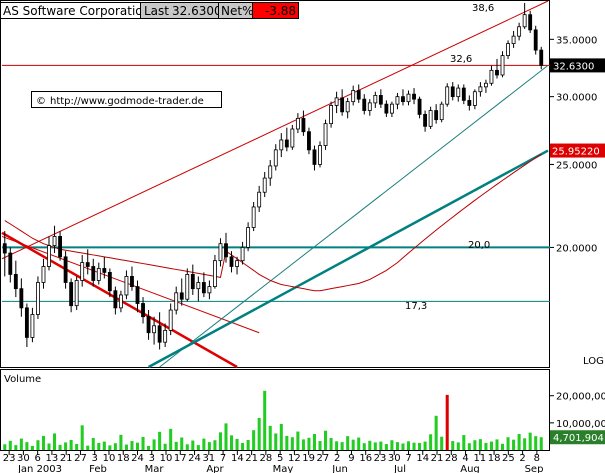 Image resolution: width=605 pixels, height=473 pixels. I want to click on company-name: AS Software Corporation, so click(76, 11).